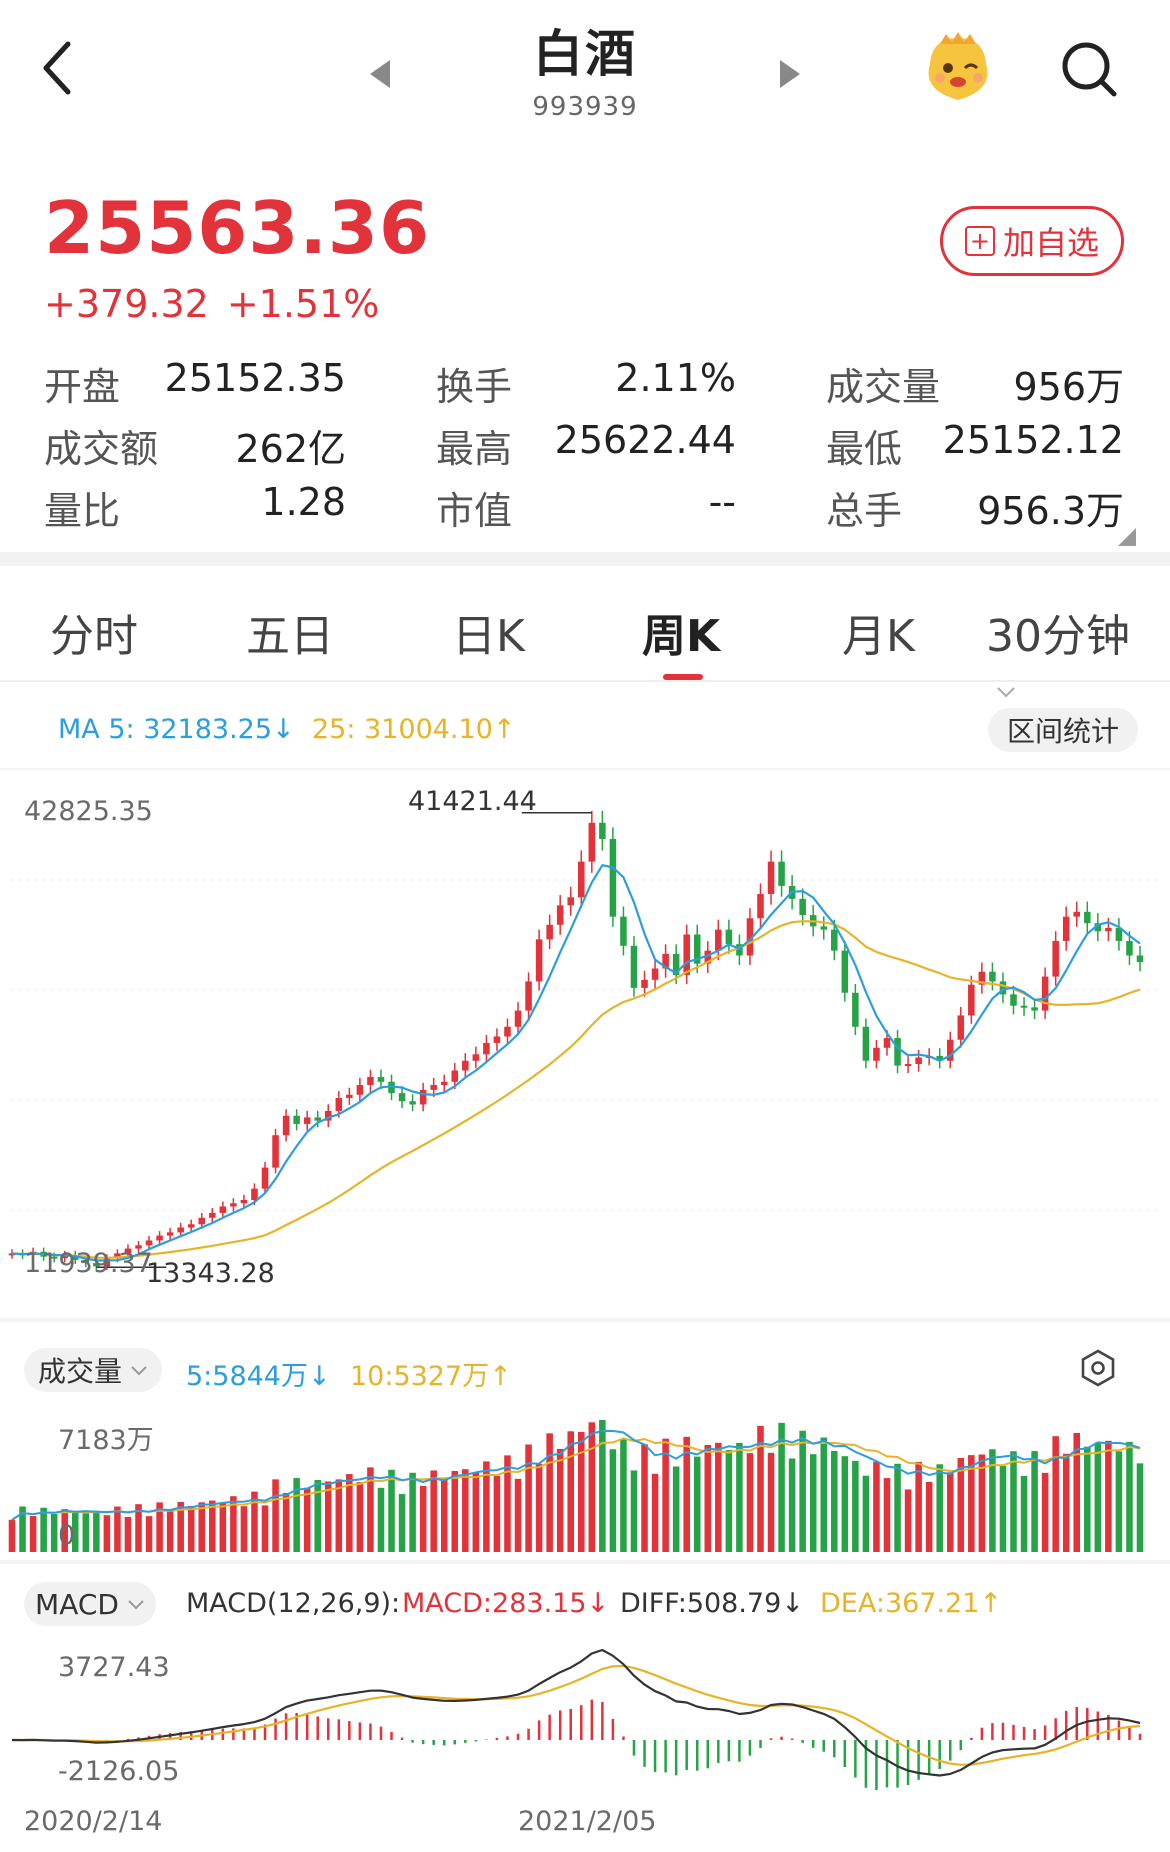  I want to click on price-bottom-label: 11939.37, so click(88, 1263).